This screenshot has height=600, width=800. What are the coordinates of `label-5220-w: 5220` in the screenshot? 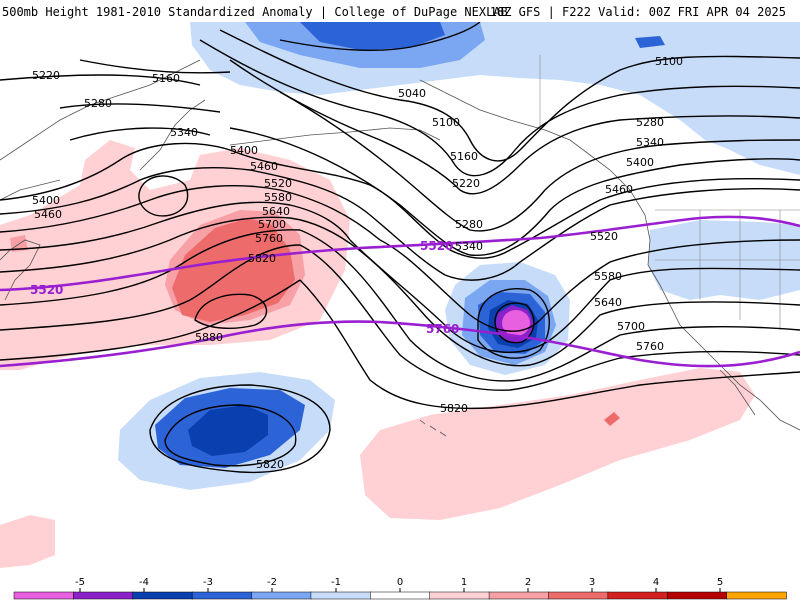 It's located at (46, 75).